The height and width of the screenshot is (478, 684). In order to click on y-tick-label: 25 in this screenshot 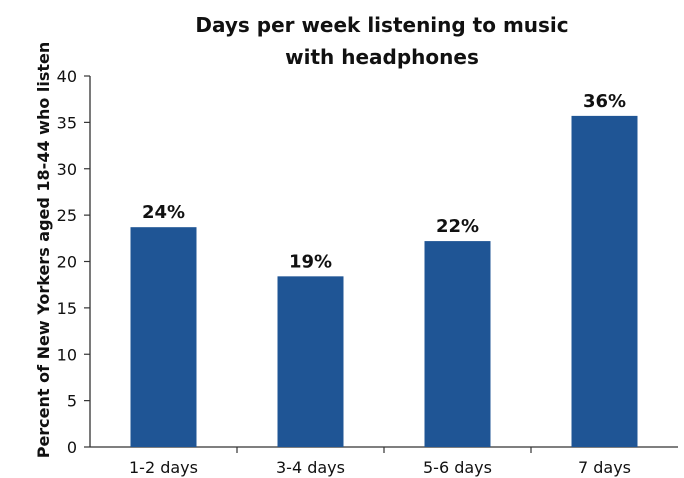, I will do `click(67, 215)`.